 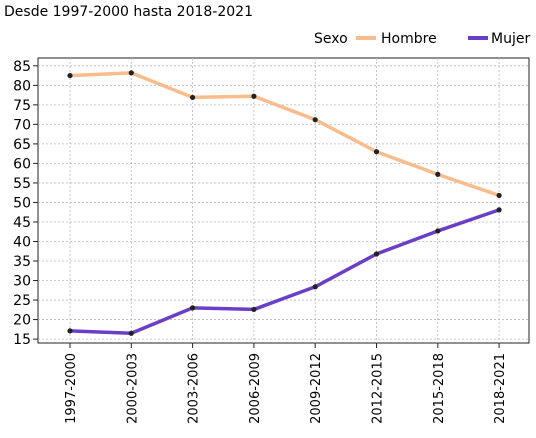 I want to click on legend-label-hombre: Hombre, so click(x=409, y=39).